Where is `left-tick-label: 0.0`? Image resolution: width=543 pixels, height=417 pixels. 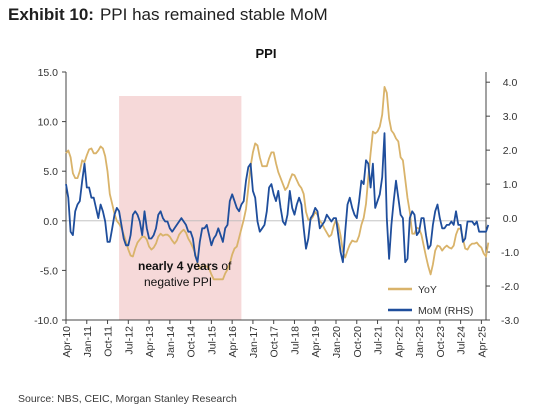 left-tick-label: 0.0 is located at coordinates (50, 222).